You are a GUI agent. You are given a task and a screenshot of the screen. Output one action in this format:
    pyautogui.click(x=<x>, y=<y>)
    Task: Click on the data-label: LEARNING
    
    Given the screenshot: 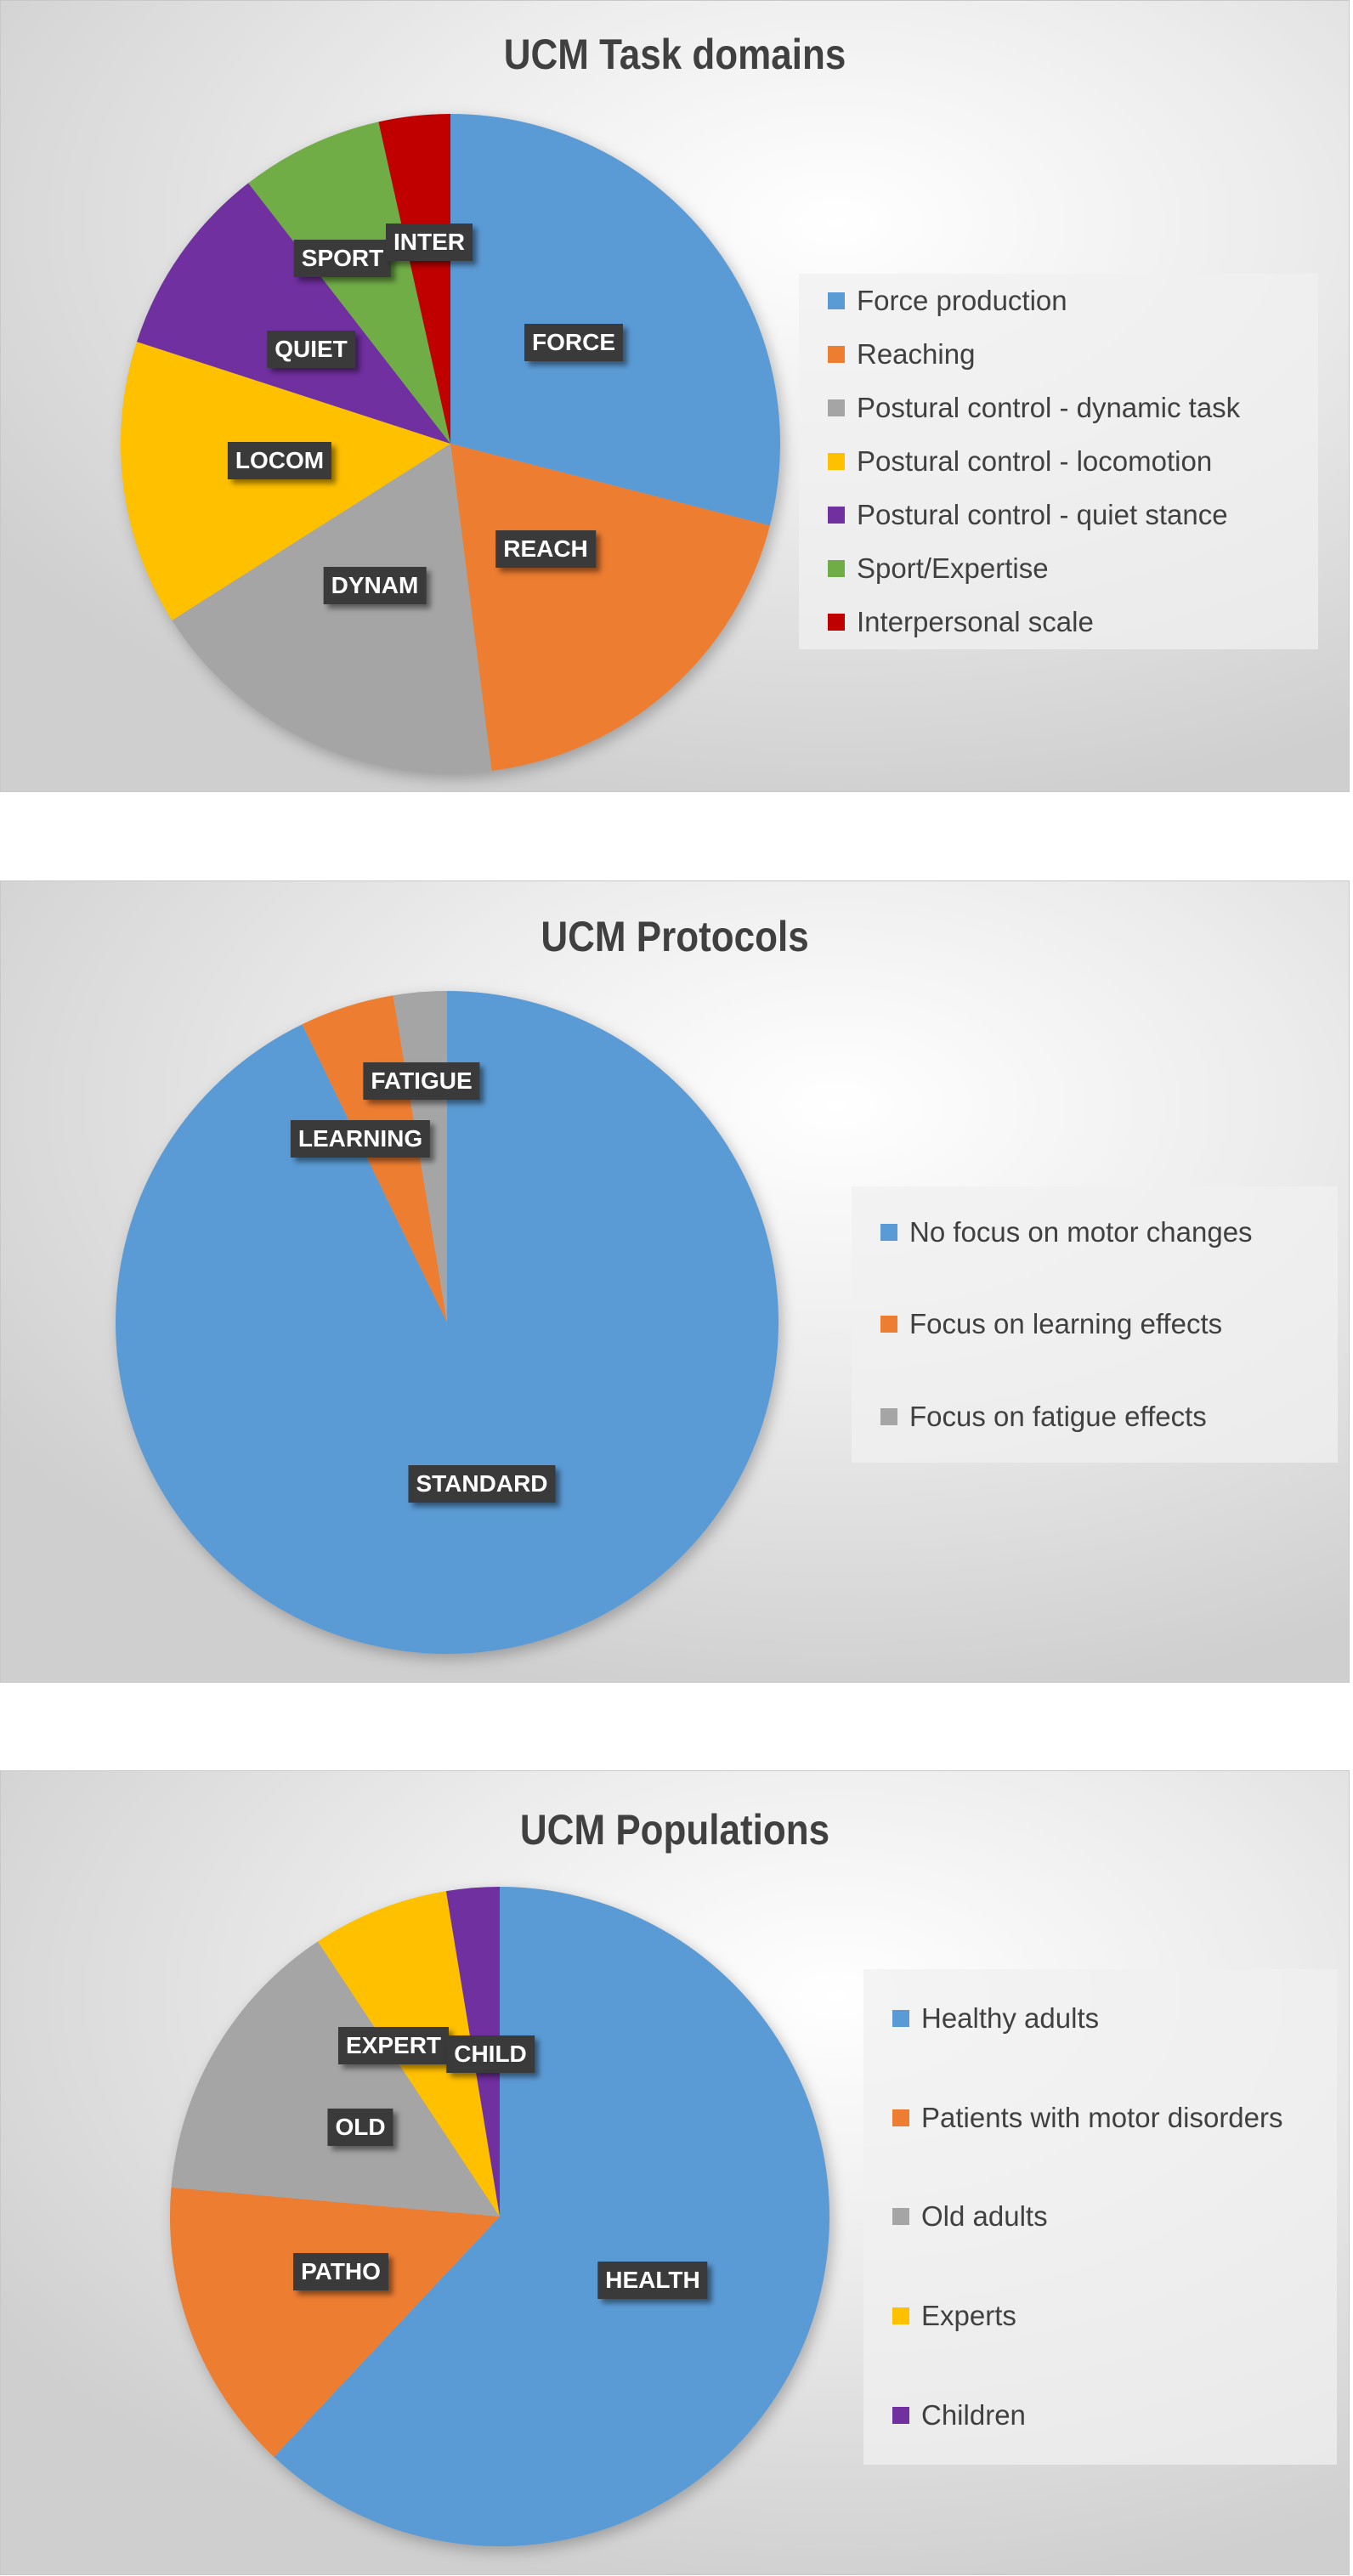 What is the action you would take?
    pyautogui.click(x=361, y=1139)
    